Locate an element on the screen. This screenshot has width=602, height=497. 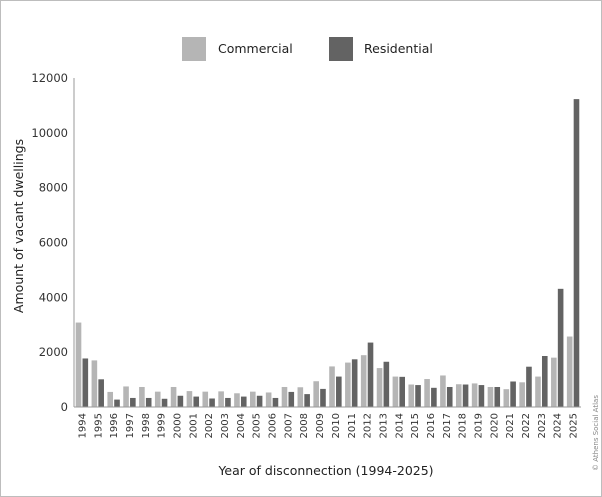
bar-commercial-2023 is located at coordinates (538, 391).